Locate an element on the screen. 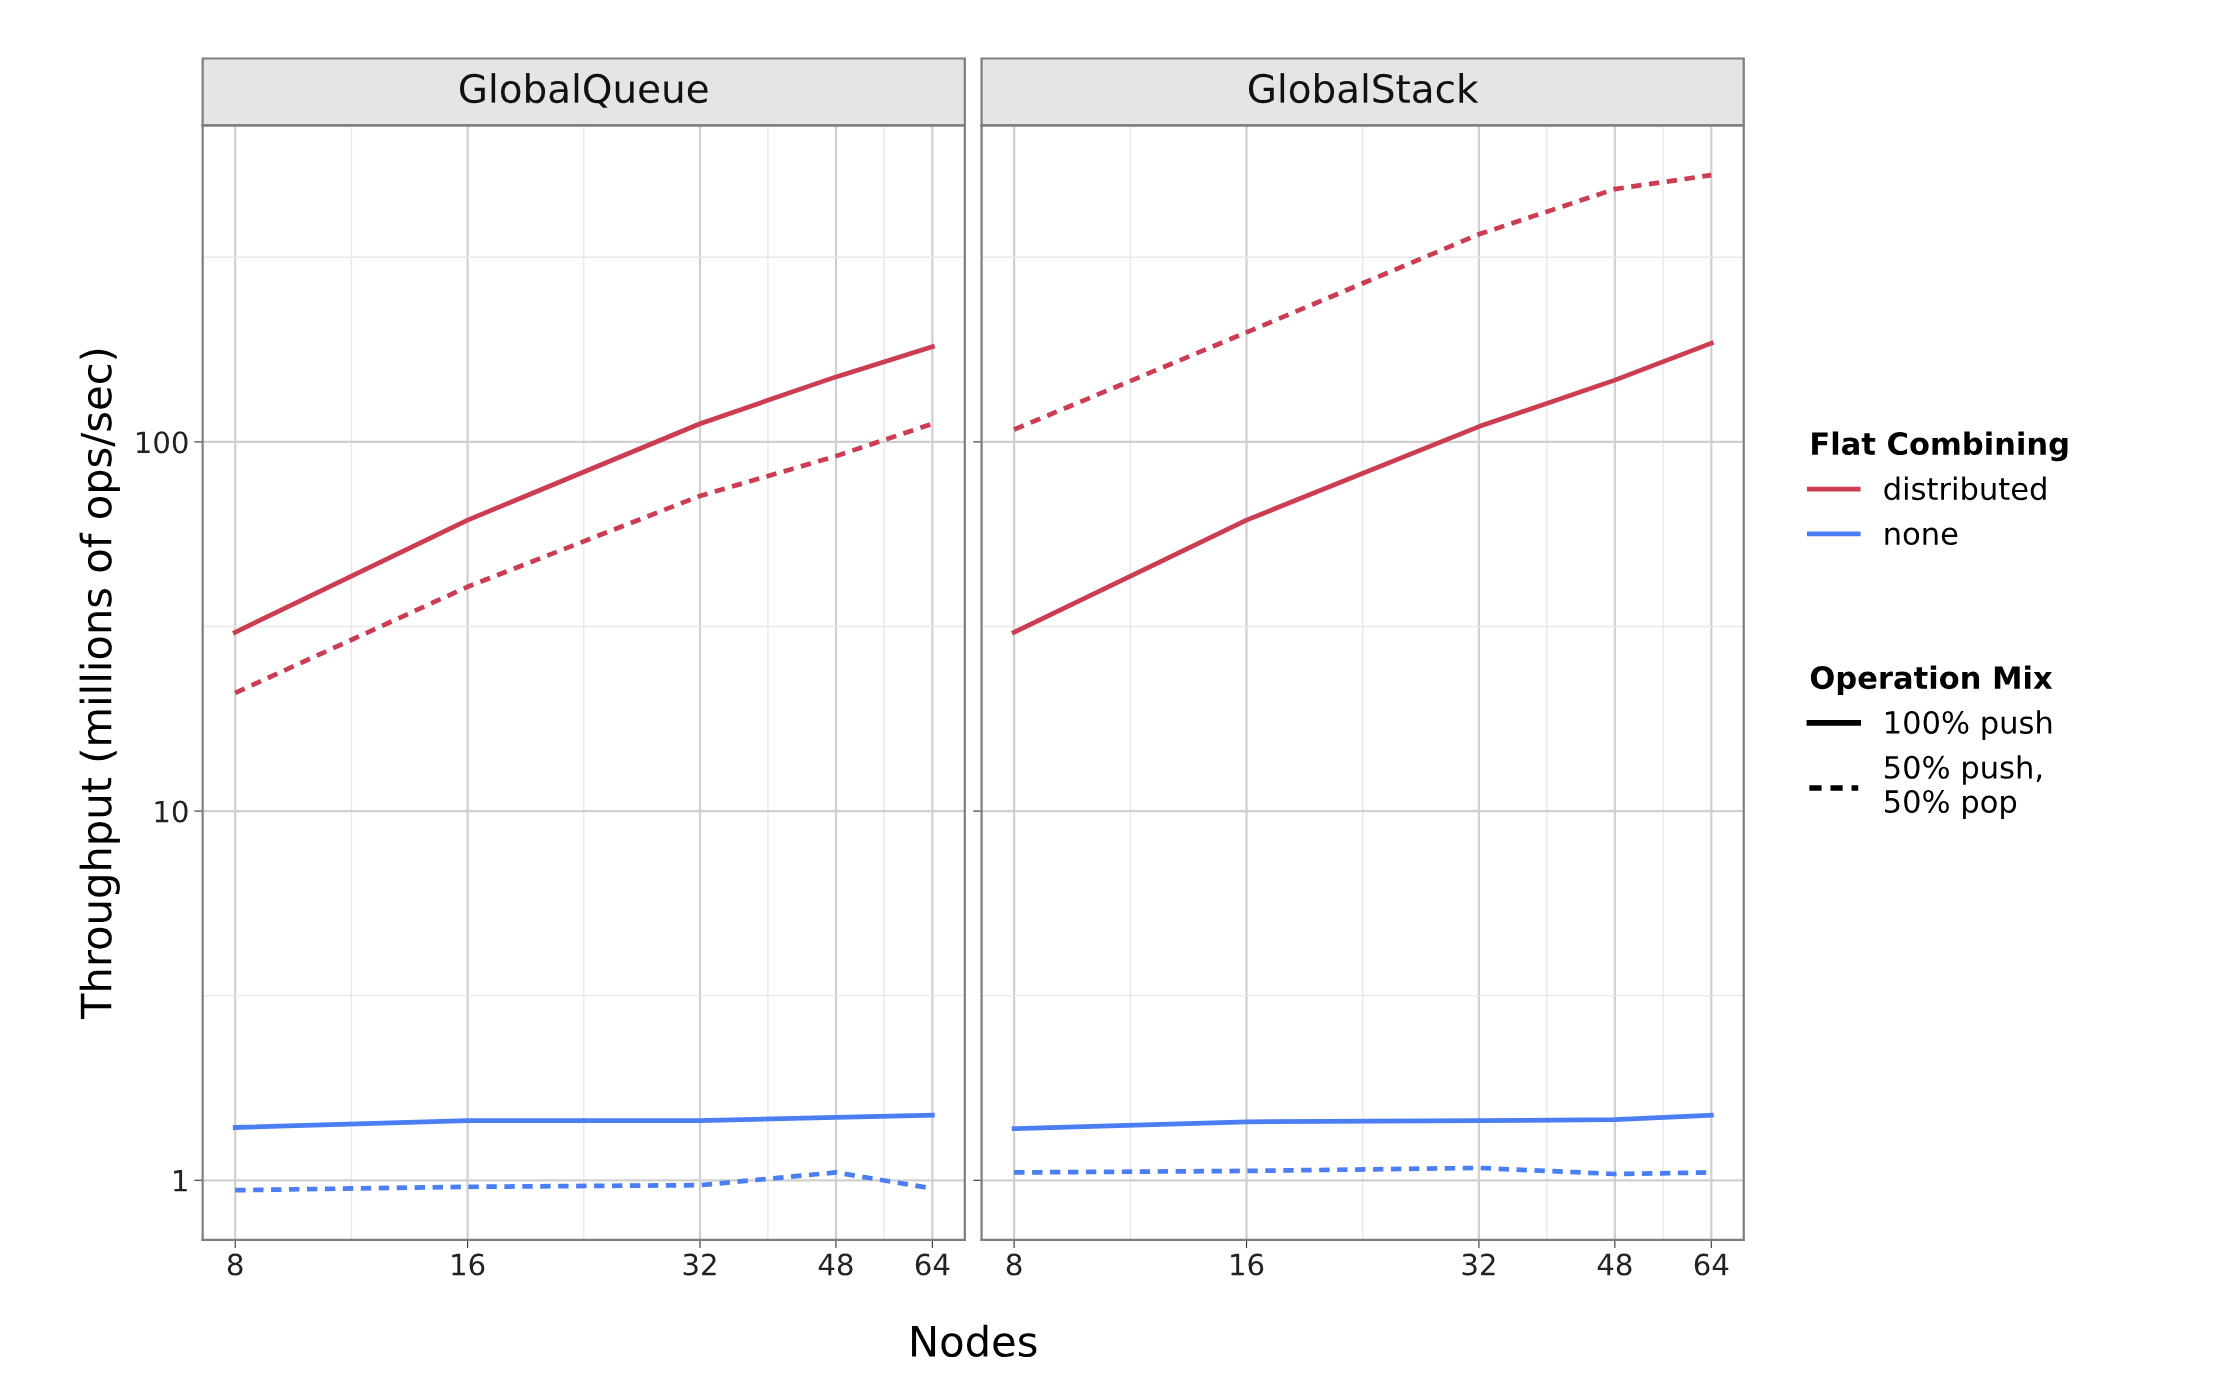 This screenshot has width=2227, height=1393. y-tick-label: 10 is located at coordinates (171, 811).